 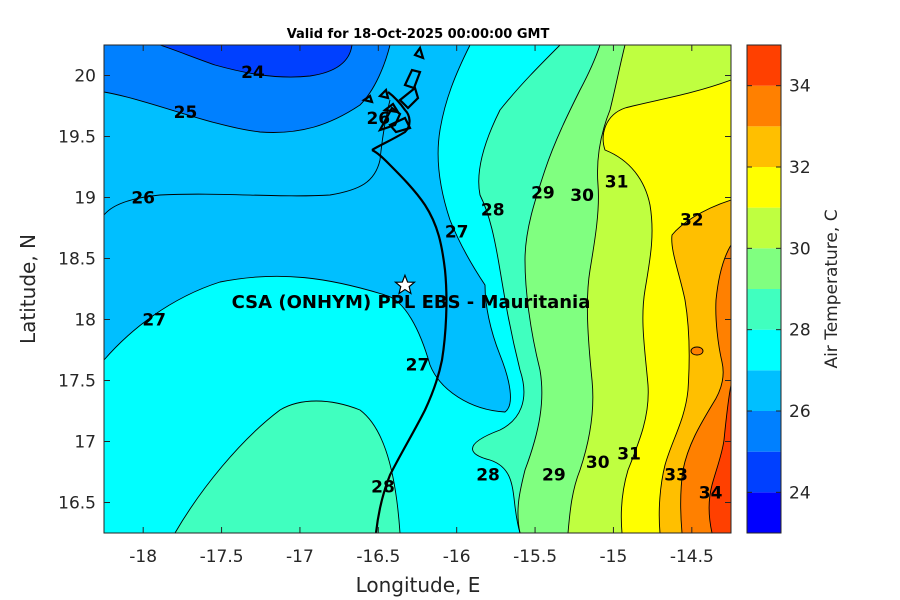 What do you see at coordinates (77, 138) in the screenshot?
I see `y-tick-label: 19.5` at bounding box center [77, 138].